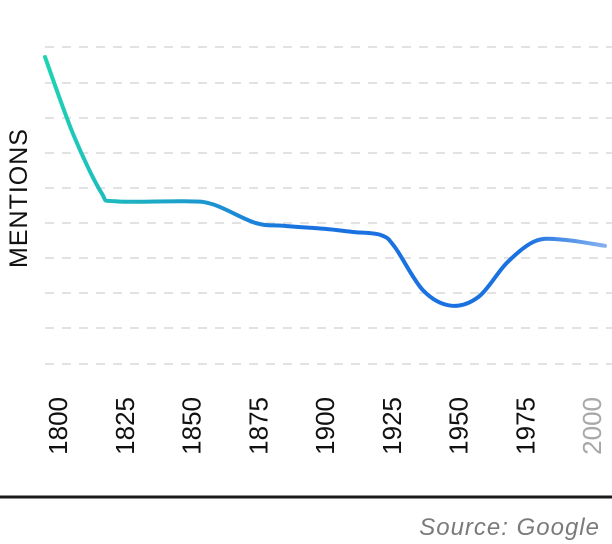 This screenshot has width=612, height=544. I want to click on x-tick-label: 1800, so click(58, 426).